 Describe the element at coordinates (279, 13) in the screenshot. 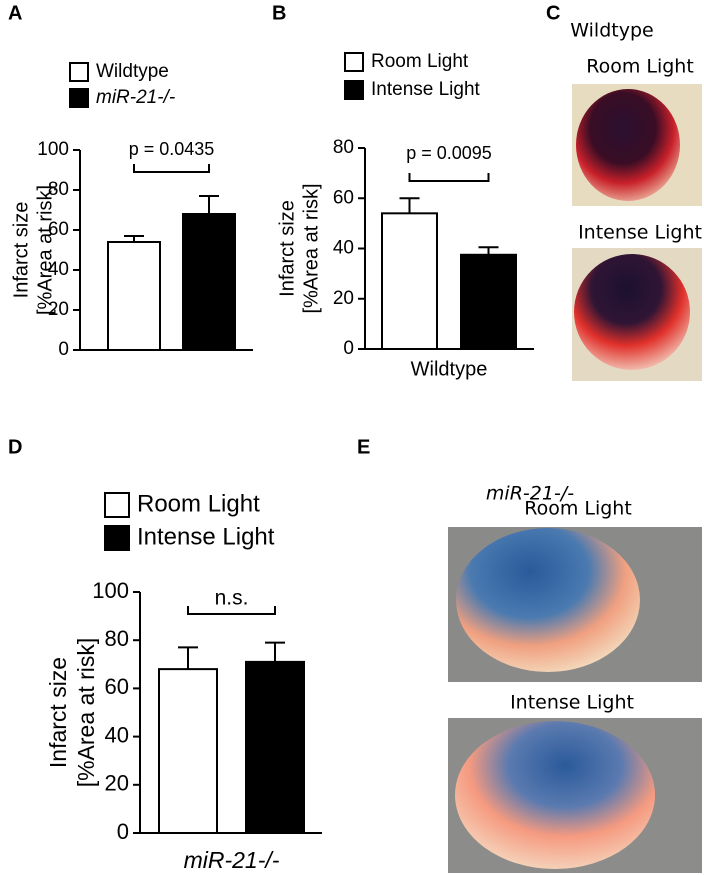

I see `panel-label: B` at that location.